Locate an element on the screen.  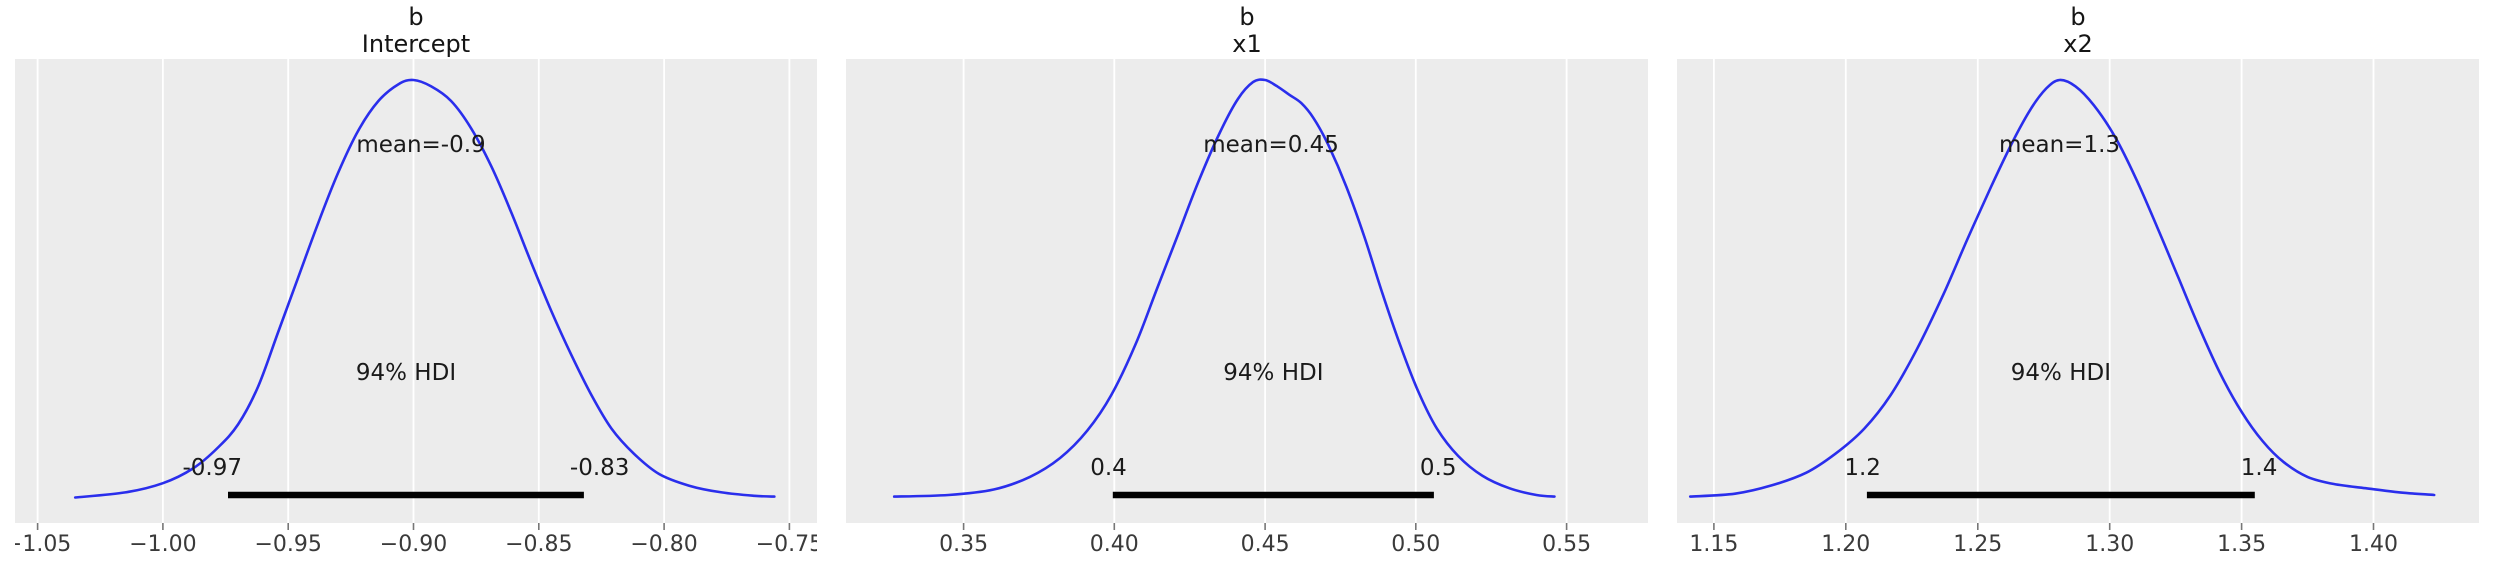
x-tick-label: −0.80 is located at coordinates (663, 544).